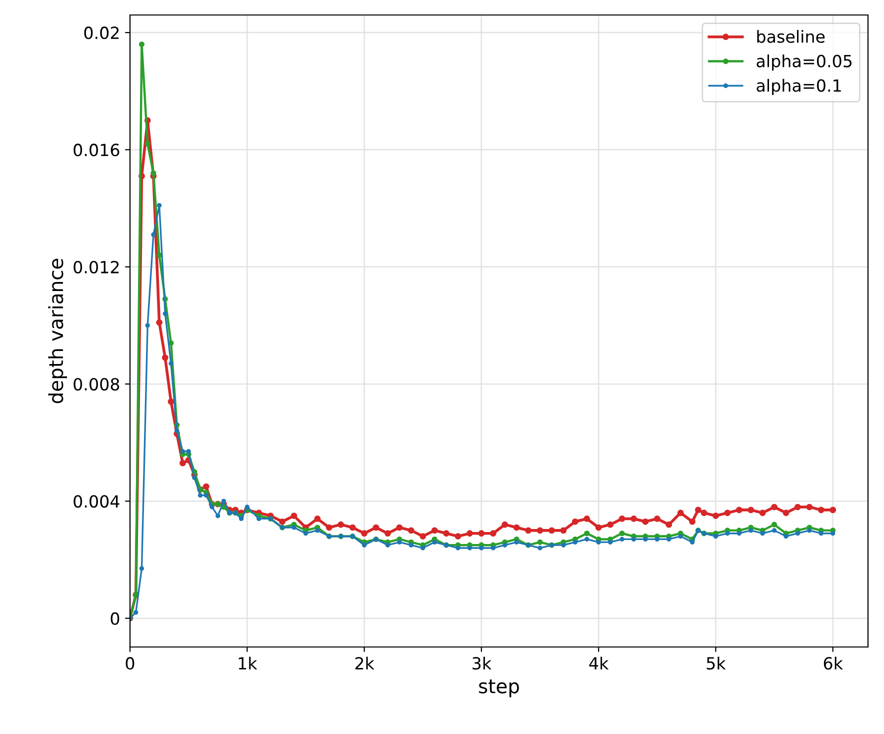 The height and width of the screenshot is (734, 884). Describe the element at coordinates (364, 663) in the screenshot. I see `x-tick-label: 2k` at that location.